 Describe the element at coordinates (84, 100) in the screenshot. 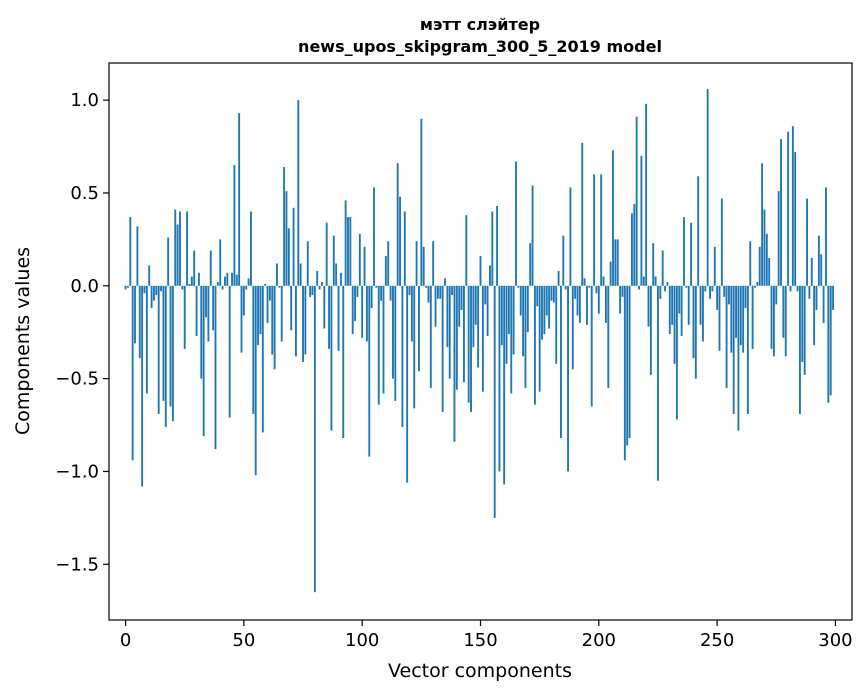

I see `y-tick-label: 1.0` at that location.